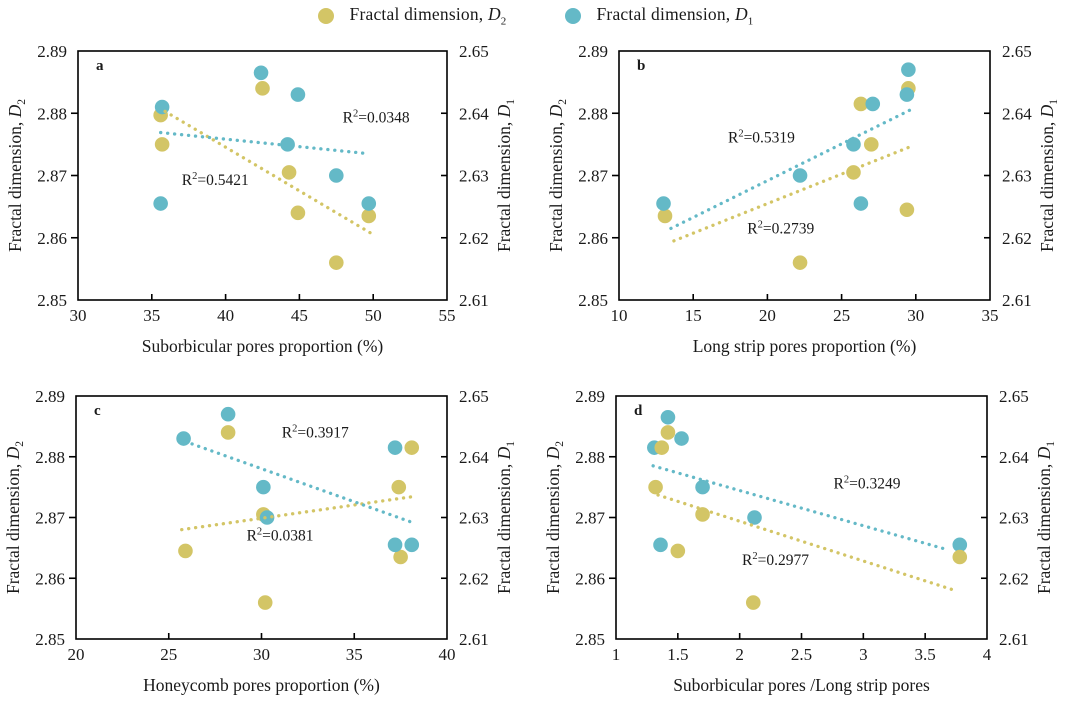 This screenshot has height=701, width=1071. What do you see at coordinates (572, 16) in the screenshot?
I see `legend-swatch-d1-icon` at bounding box center [572, 16].